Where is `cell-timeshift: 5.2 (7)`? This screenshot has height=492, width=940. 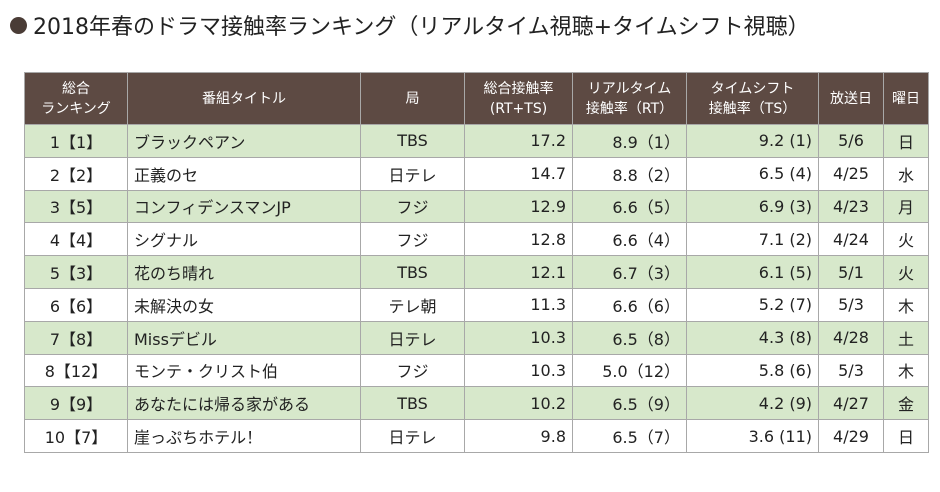 cell-timeshift: 5.2 (7) is located at coordinates (752, 304).